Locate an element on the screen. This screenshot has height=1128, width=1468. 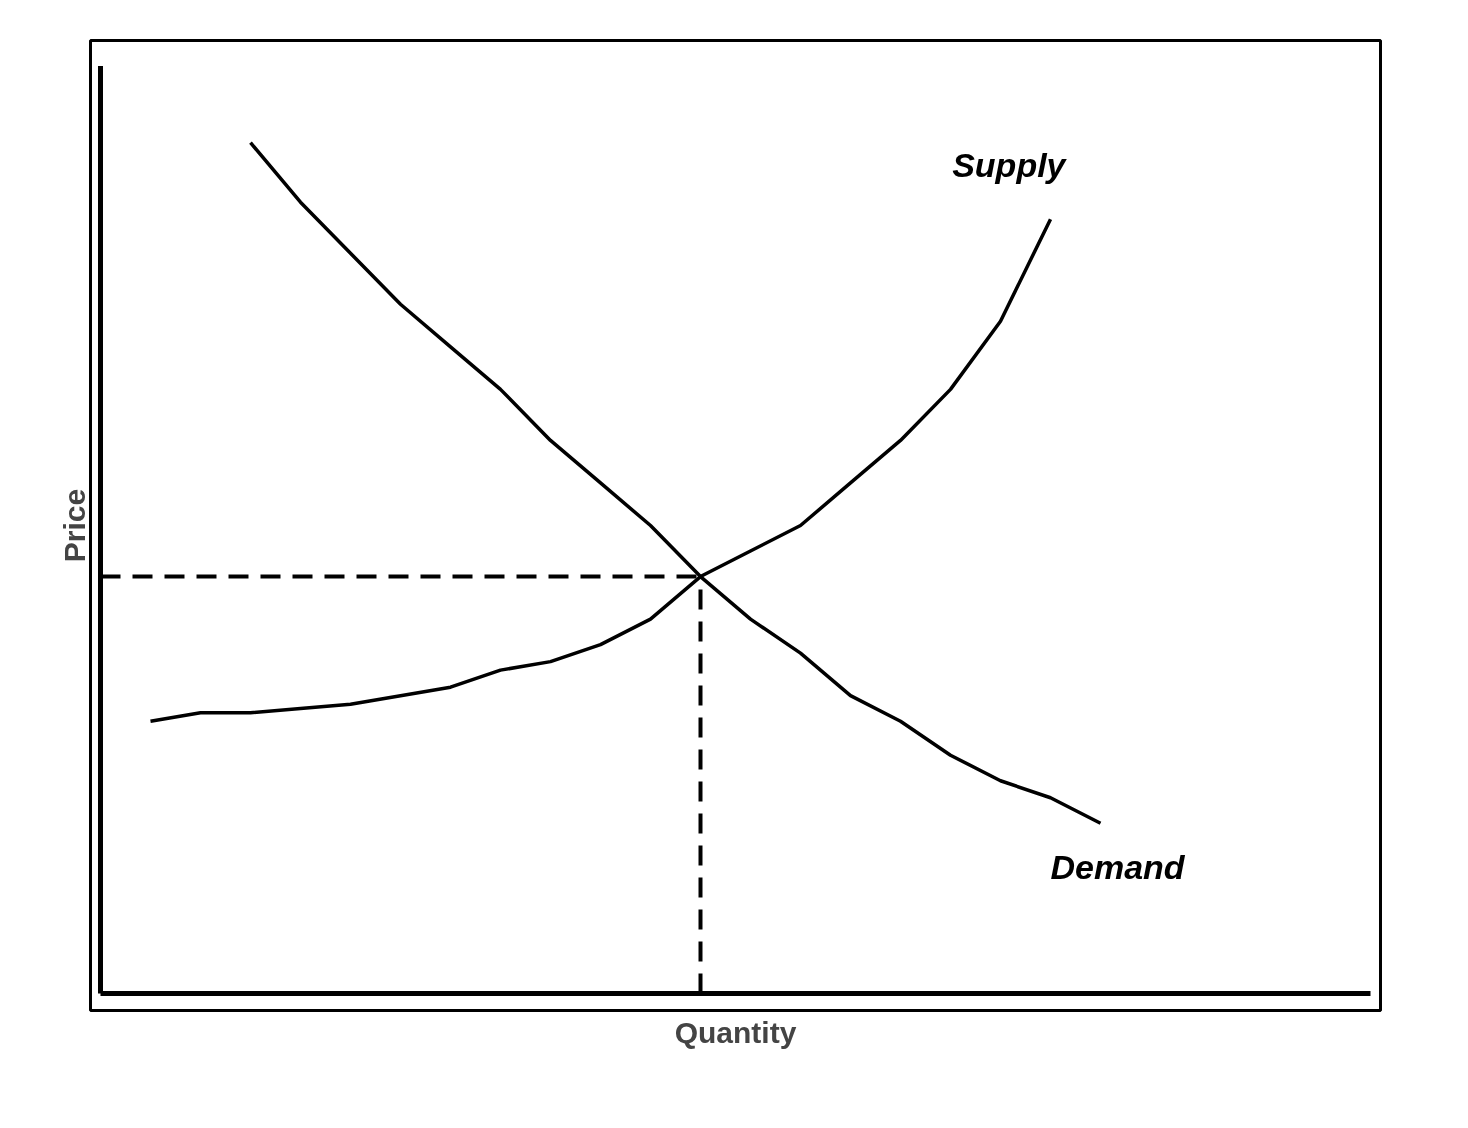
series-label: Supply is located at coordinates (1010, 165).